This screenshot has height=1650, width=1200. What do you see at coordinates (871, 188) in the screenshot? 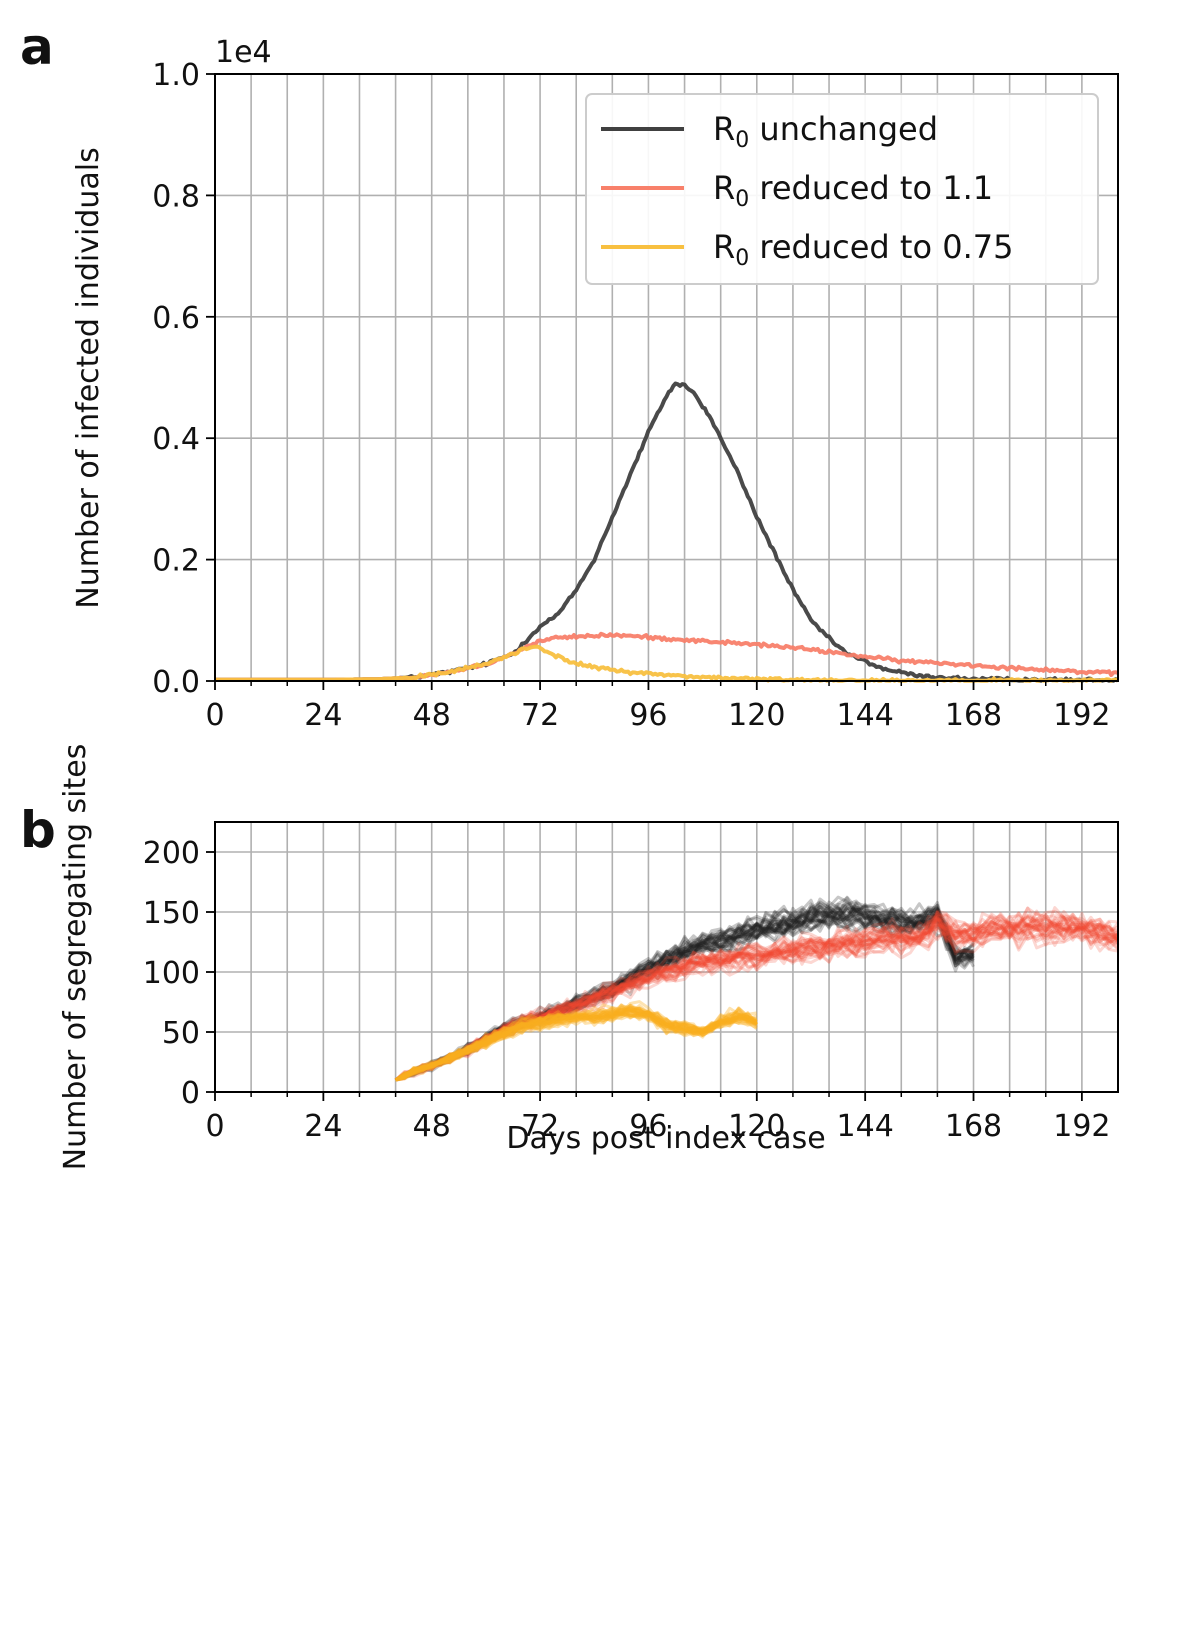
I see `legend-entry-rest: reduced to 1.1` at bounding box center [871, 188].